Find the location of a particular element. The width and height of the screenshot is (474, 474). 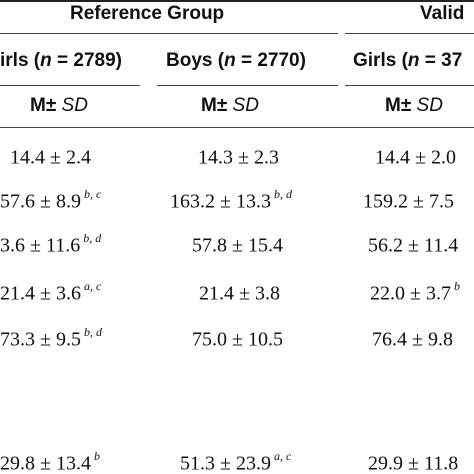

cell-value: 14.4 ± 2.4 is located at coordinates (50, 157).